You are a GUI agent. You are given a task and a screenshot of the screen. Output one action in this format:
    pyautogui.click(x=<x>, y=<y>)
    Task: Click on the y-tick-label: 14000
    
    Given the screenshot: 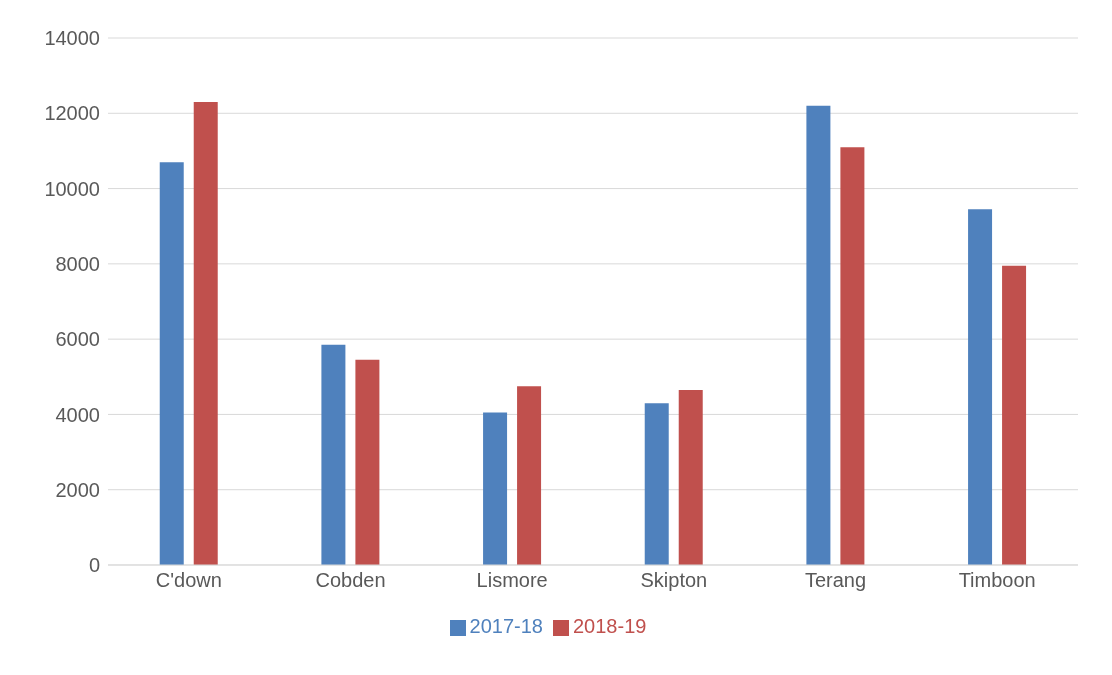 What is the action you would take?
    pyautogui.click(x=72, y=38)
    